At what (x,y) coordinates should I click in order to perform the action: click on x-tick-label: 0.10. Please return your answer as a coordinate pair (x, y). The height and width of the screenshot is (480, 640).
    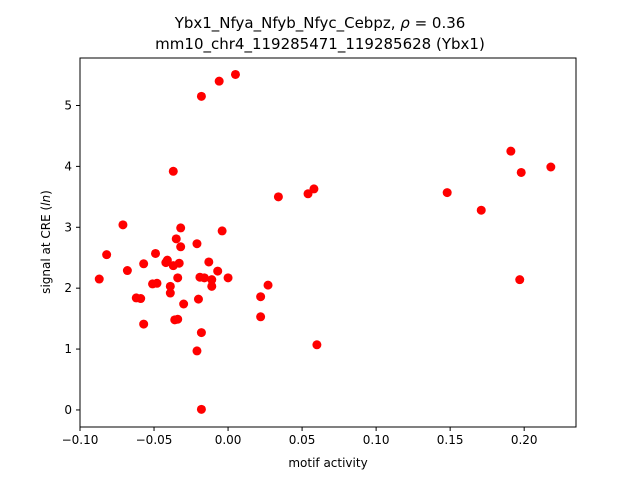
    Looking at the image, I should click on (376, 440).